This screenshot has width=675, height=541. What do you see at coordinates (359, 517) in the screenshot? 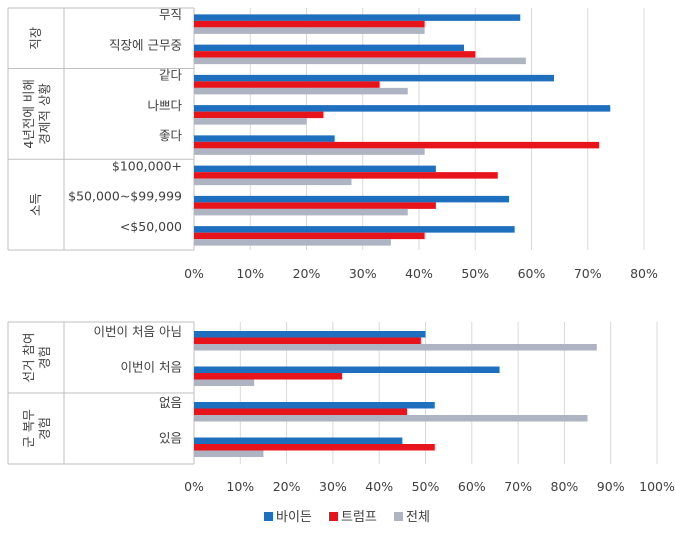
I see `legend-label: 트럼프` at bounding box center [359, 517].